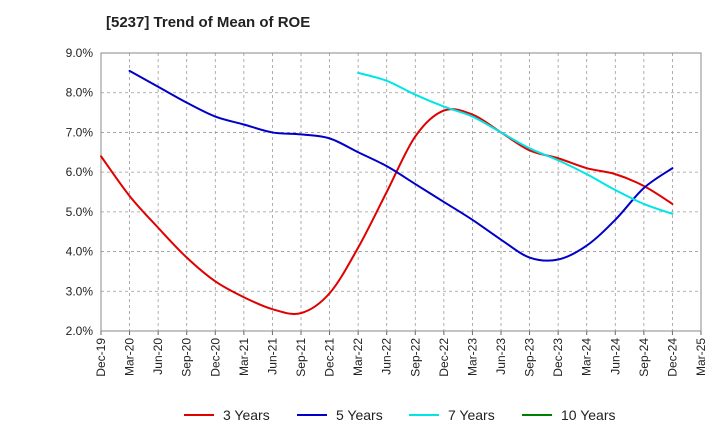 The width and height of the screenshot is (720, 440). Describe the element at coordinates (644, 357) in the screenshot. I see `x-tick-label: Sep-24` at that location.